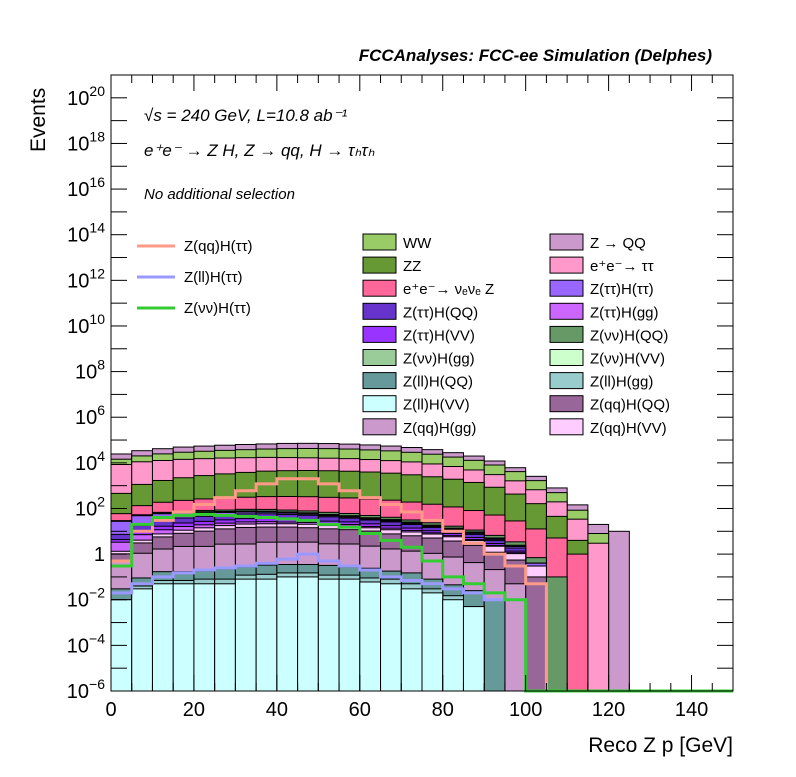  What do you see at coordinates (277, 710) in the screenshot?
I see `x-tick-label: 40` at bounding box center [277, 710].